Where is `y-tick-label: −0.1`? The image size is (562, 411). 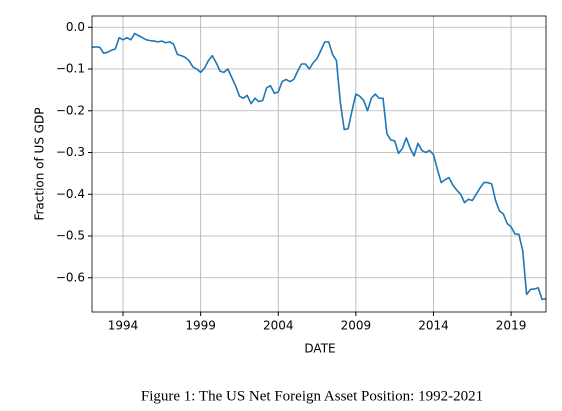
y-tick-label: −0.1 is located at coordinates (70, 69).